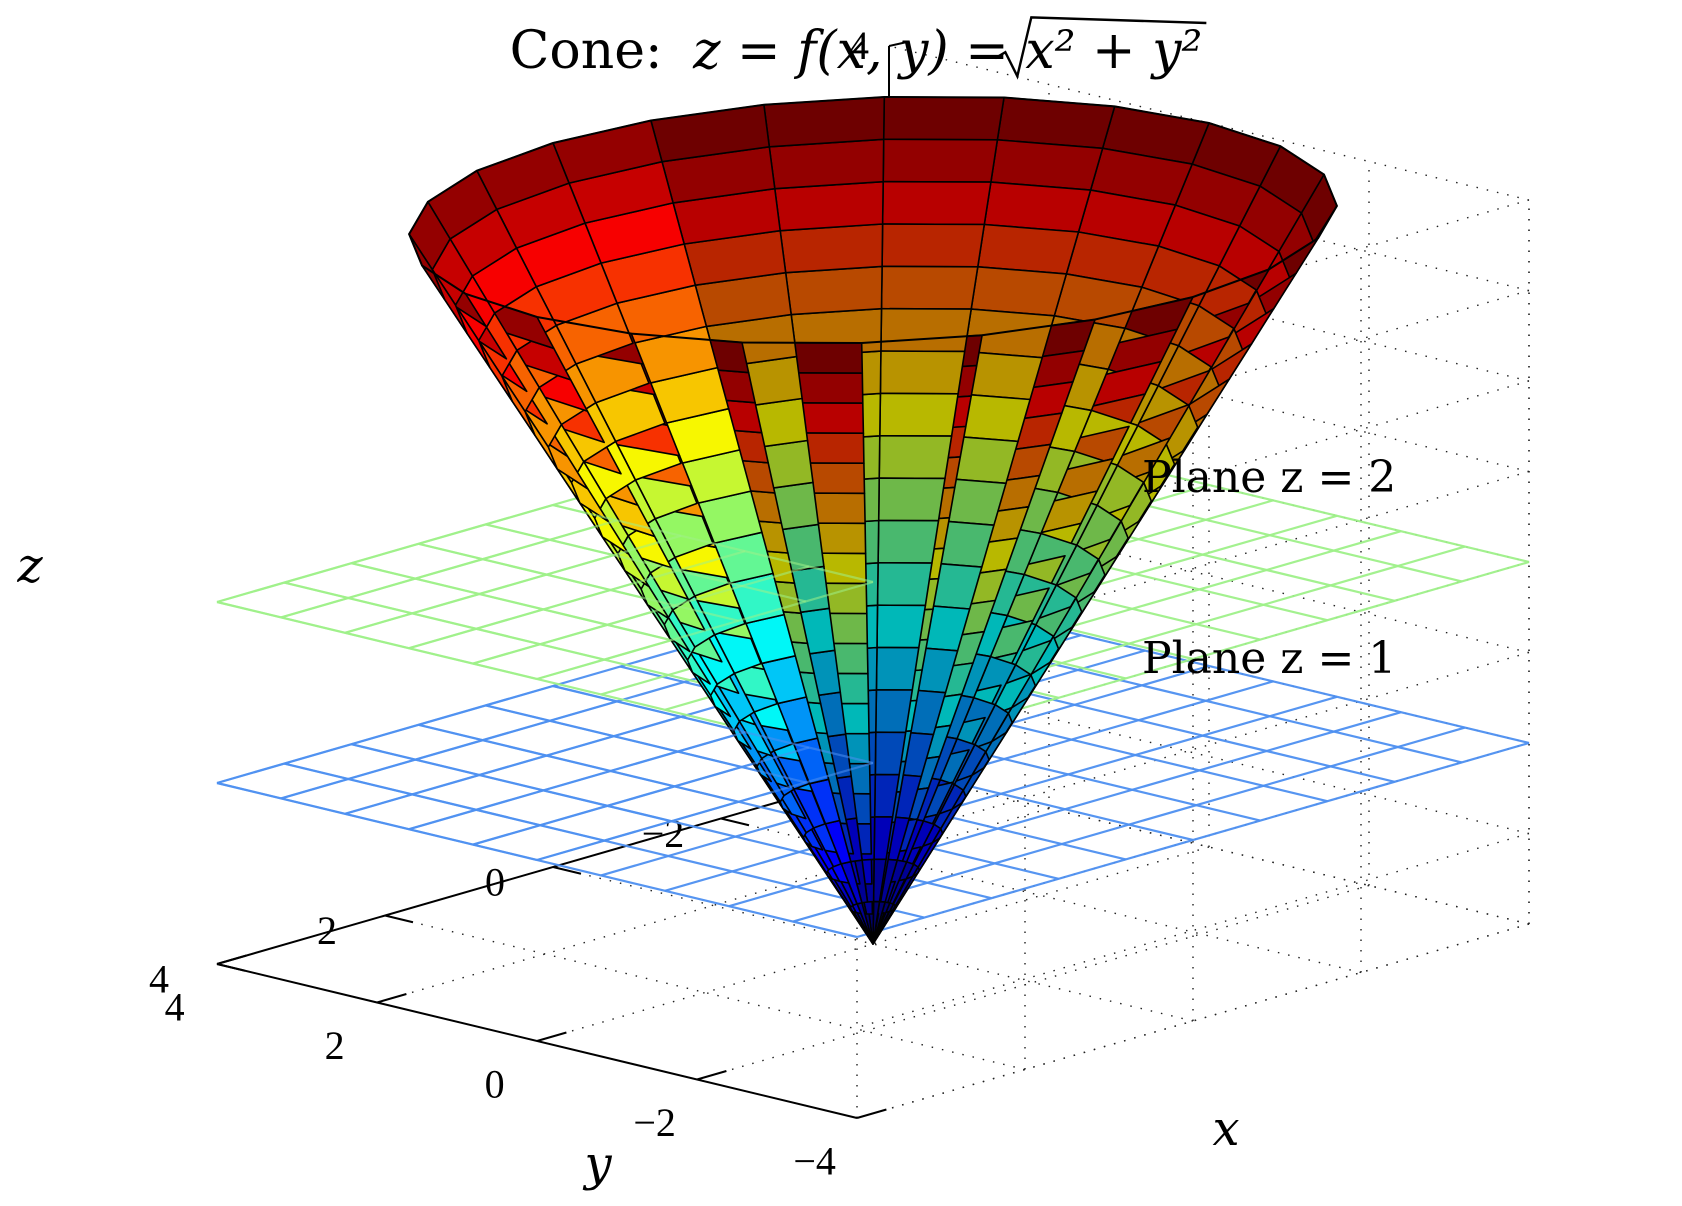 The width and height of the screenshot is (1682, 1206). What do you see at coordinates (1225, 1129) in the screenshot?
I see `x-axis-label: x` at bounding box center [1225, 1129].